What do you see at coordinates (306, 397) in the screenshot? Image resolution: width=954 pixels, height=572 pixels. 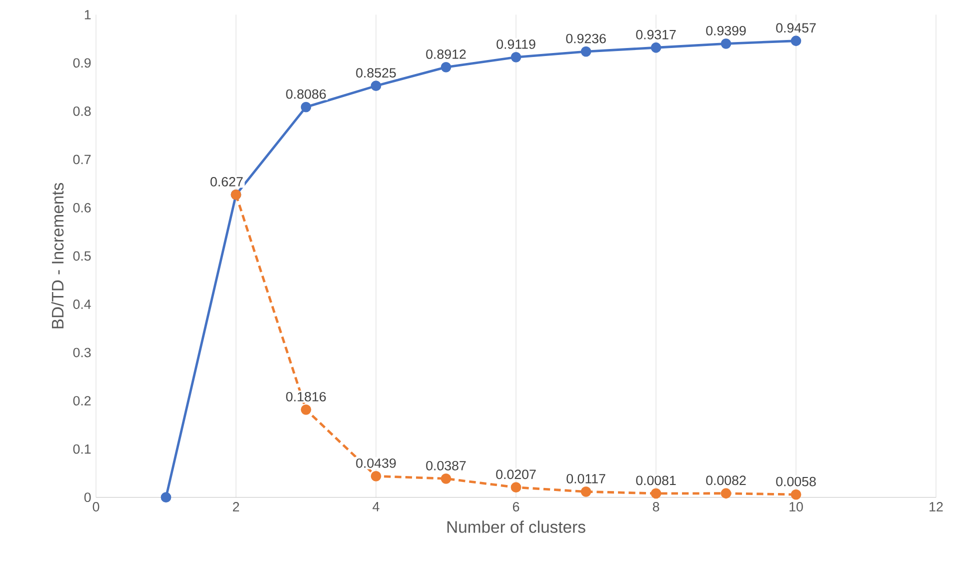 I see `data-label: 0.1816` at bounding box center [306, 397].